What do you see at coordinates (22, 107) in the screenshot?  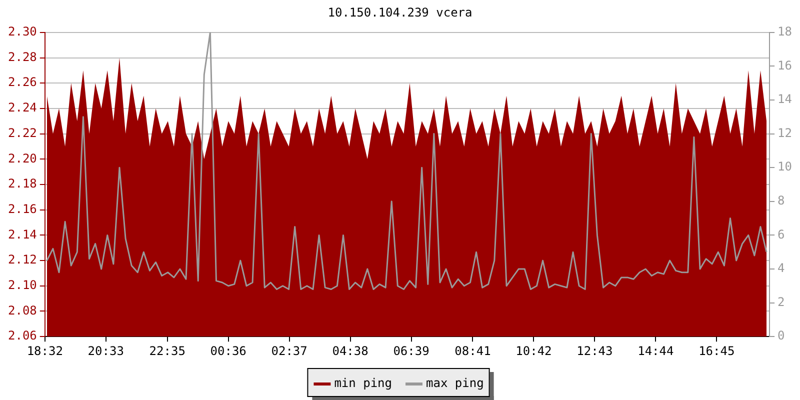 I see `y-tick-label: 2.24` at bounding box center [22, 107].